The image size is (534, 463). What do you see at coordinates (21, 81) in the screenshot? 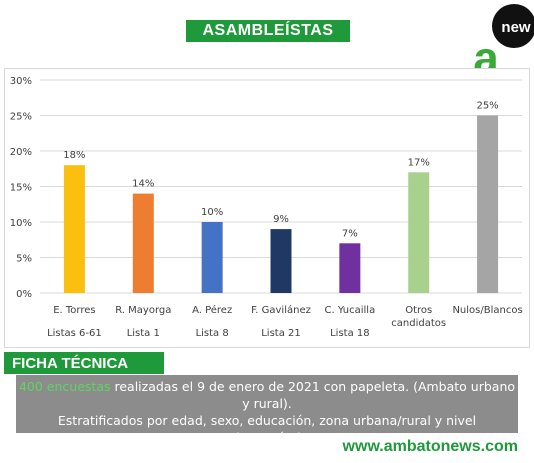
I see `y-tick-label: 30%` at bounding box center [21, 81].